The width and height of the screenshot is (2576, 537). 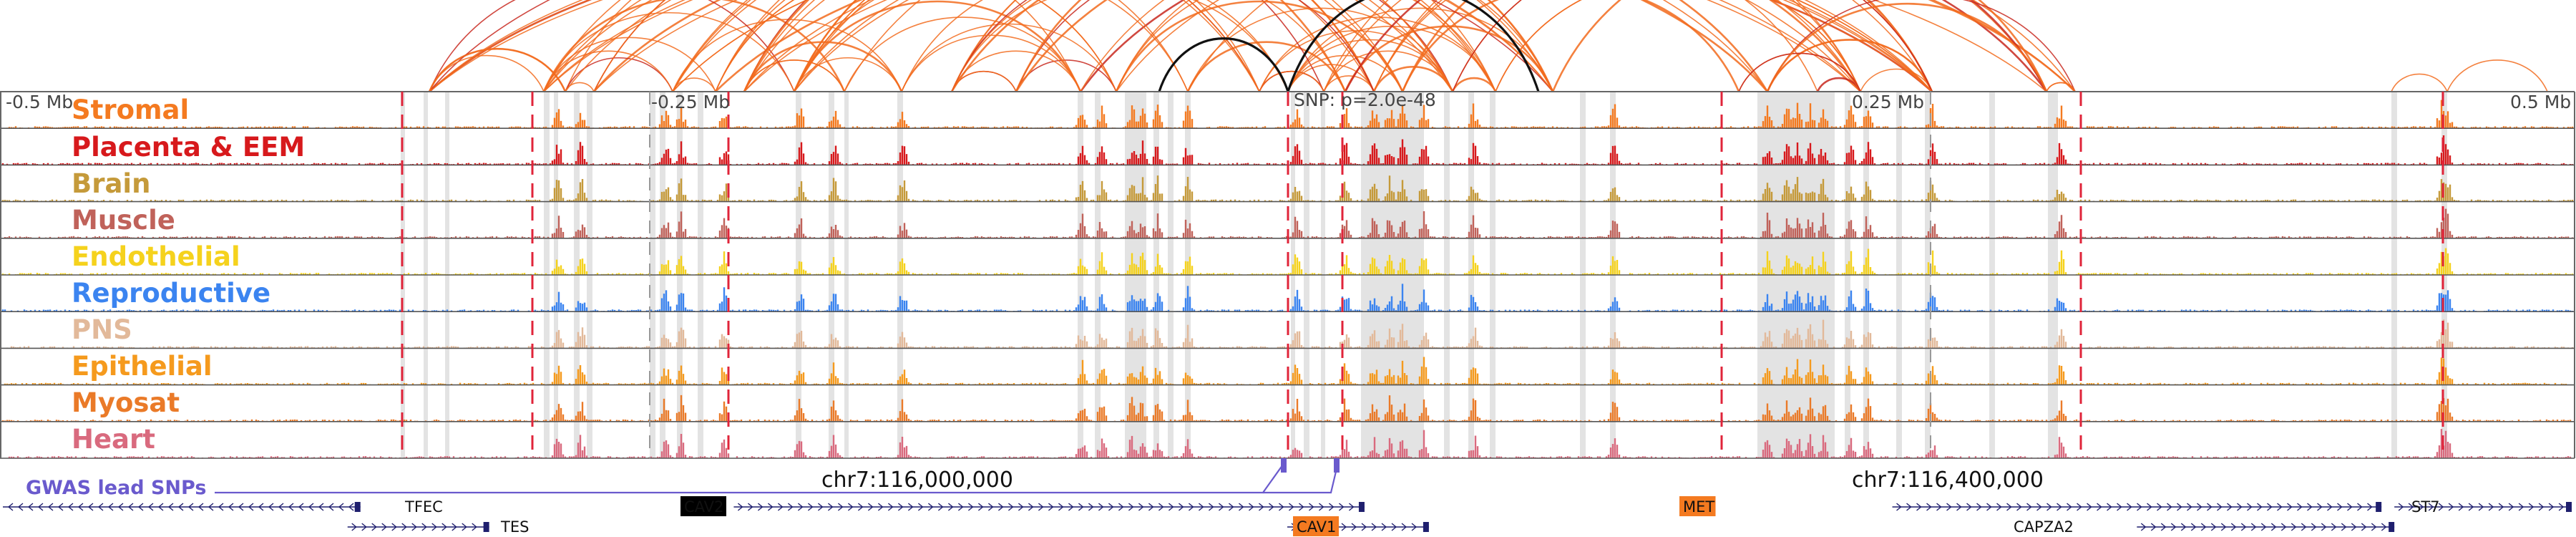 I want to click on gene-cav2: CAV2, so click(x=1022, y=506).